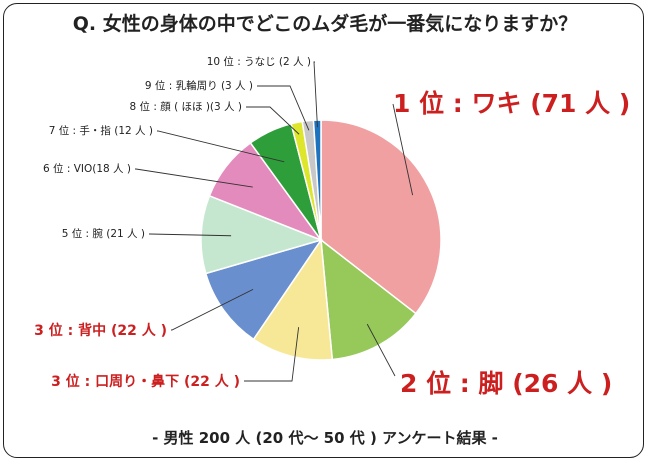  Describe the element at coordinates (100, 330) in the screenshot. I see `slice-label-4: 3 位 : 背中 (22 人 )` at that location.